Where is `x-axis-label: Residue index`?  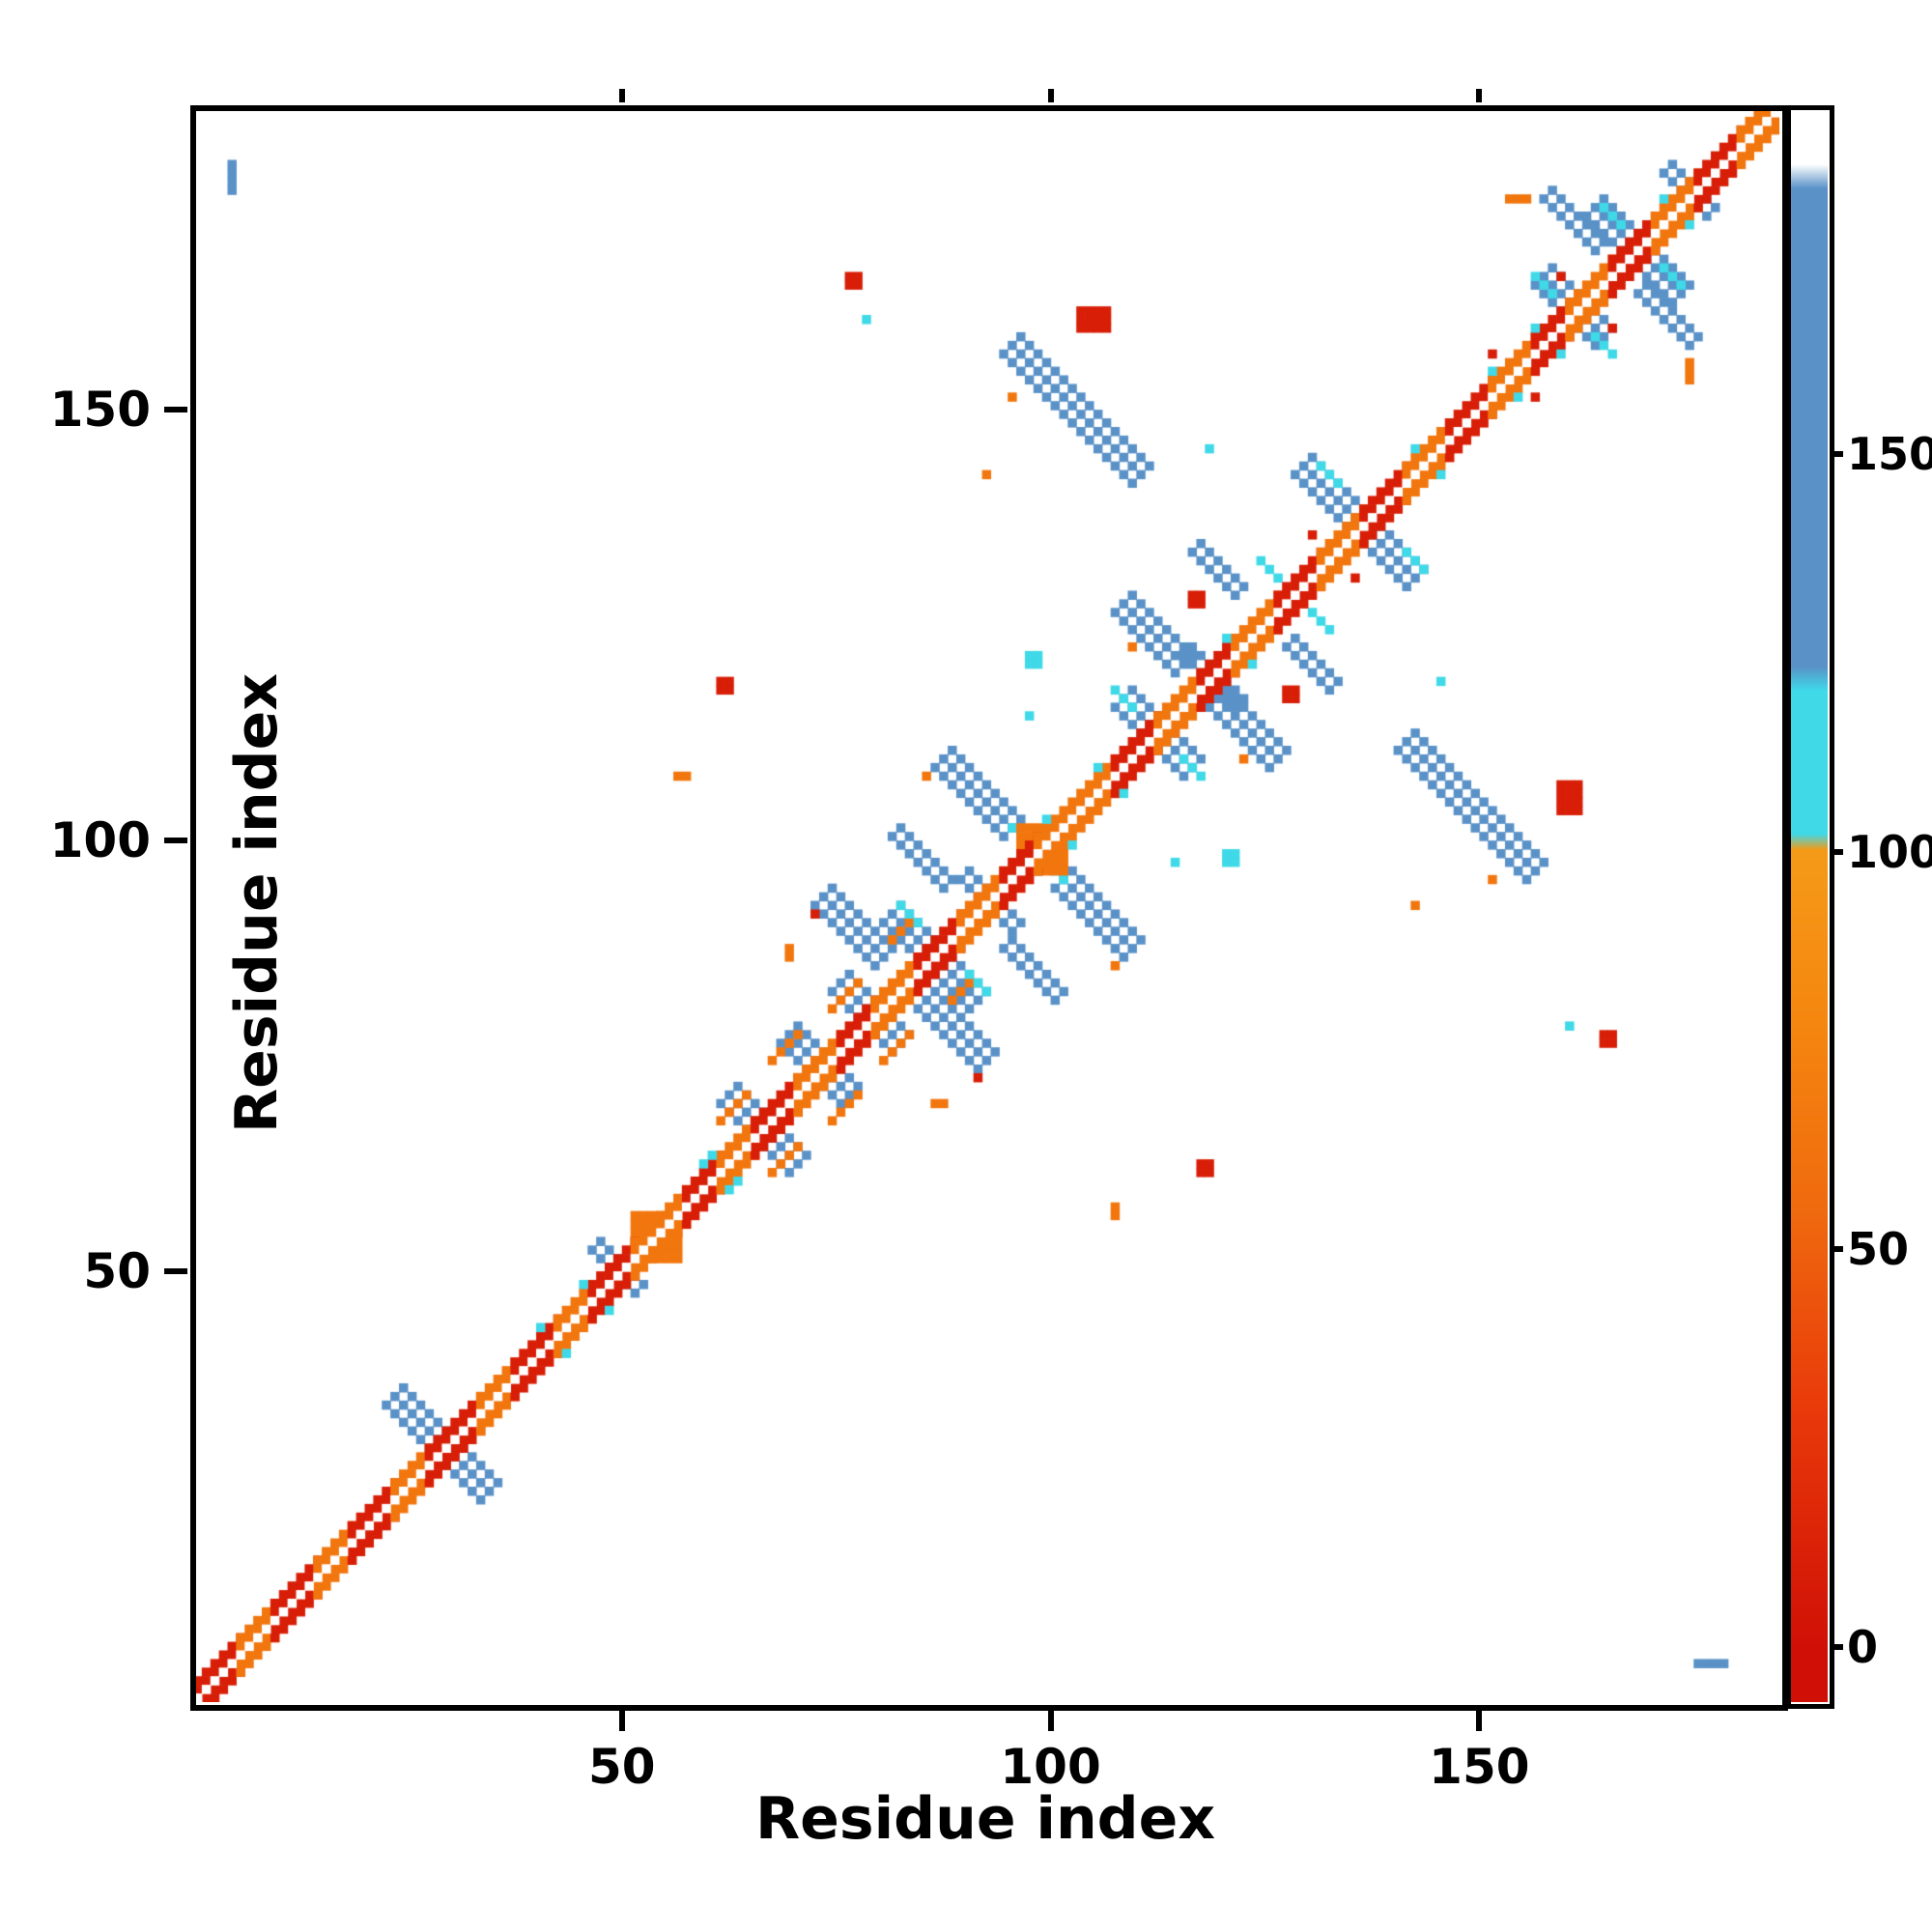
x-axis-label: Residue index is located at coordinates (985, 1819).